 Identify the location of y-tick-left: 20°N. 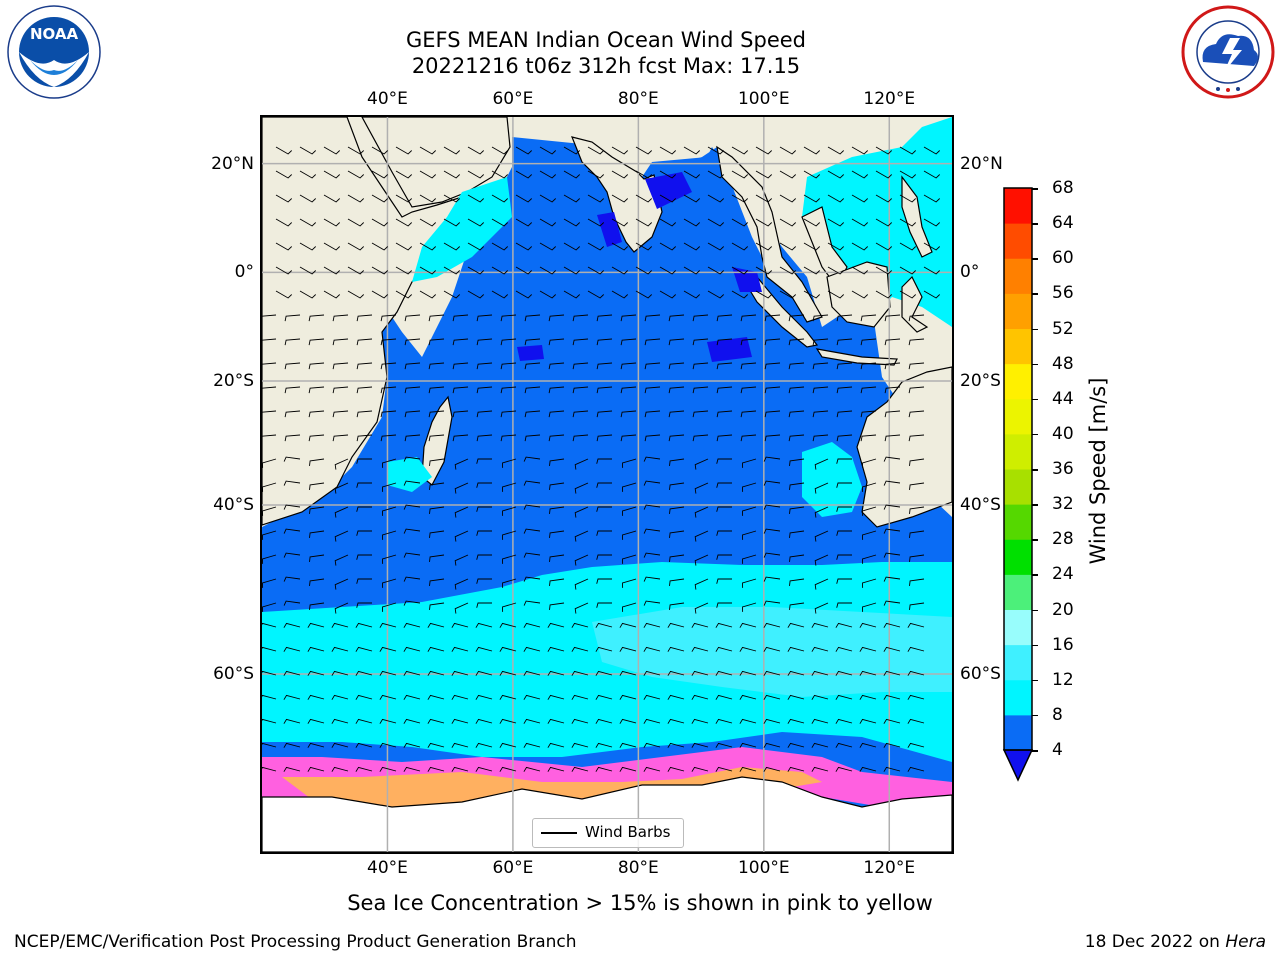
(232, 163).